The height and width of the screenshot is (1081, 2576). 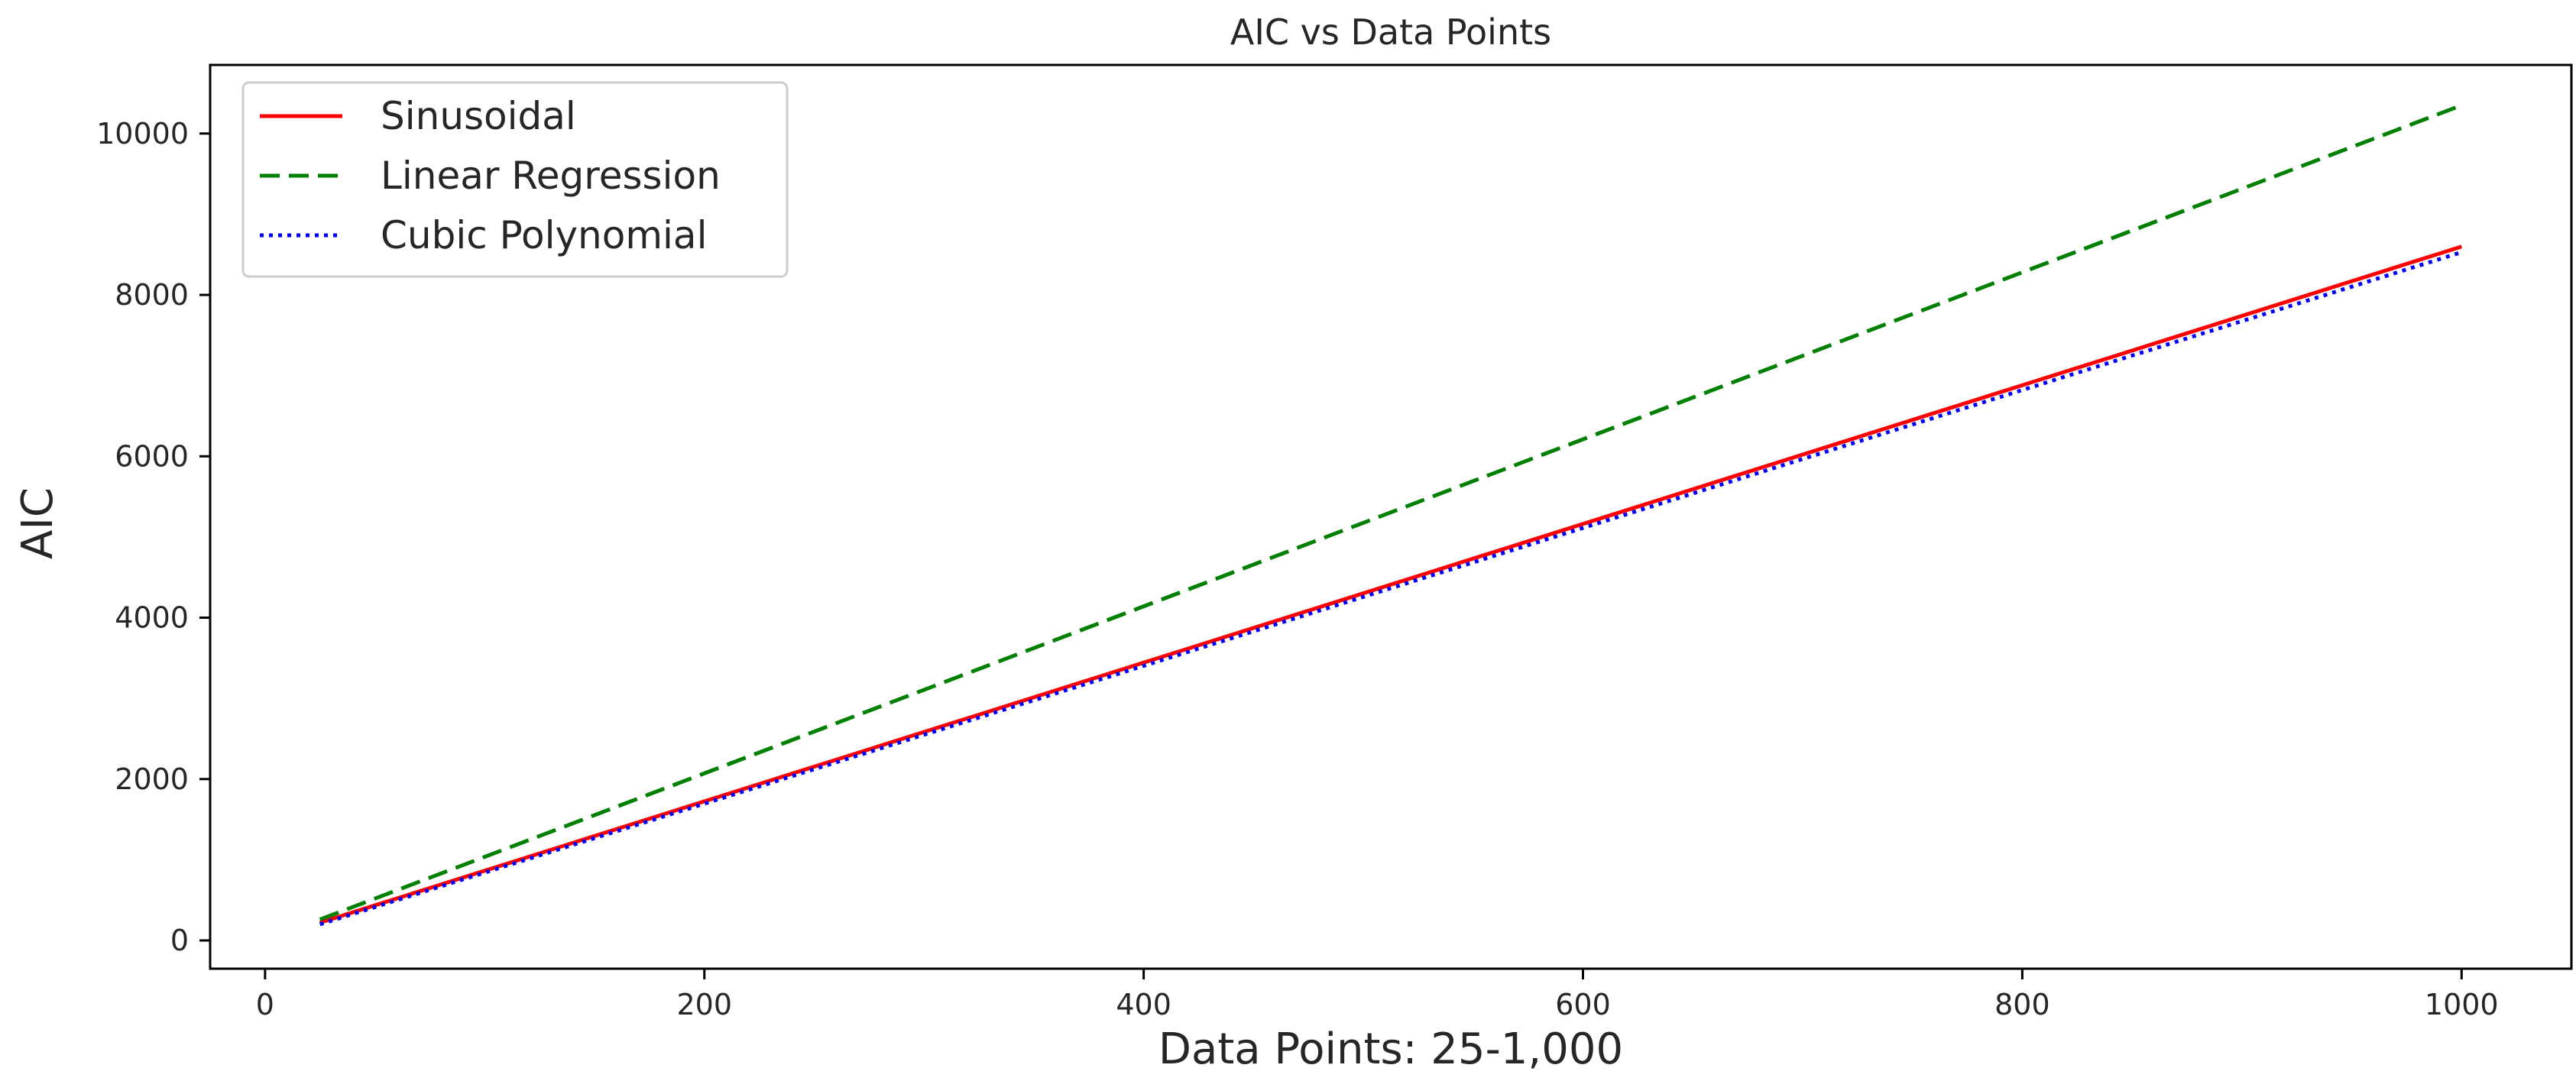 I want to click on legend-label: Cubic Polynomial, so click(x=544, y=235).